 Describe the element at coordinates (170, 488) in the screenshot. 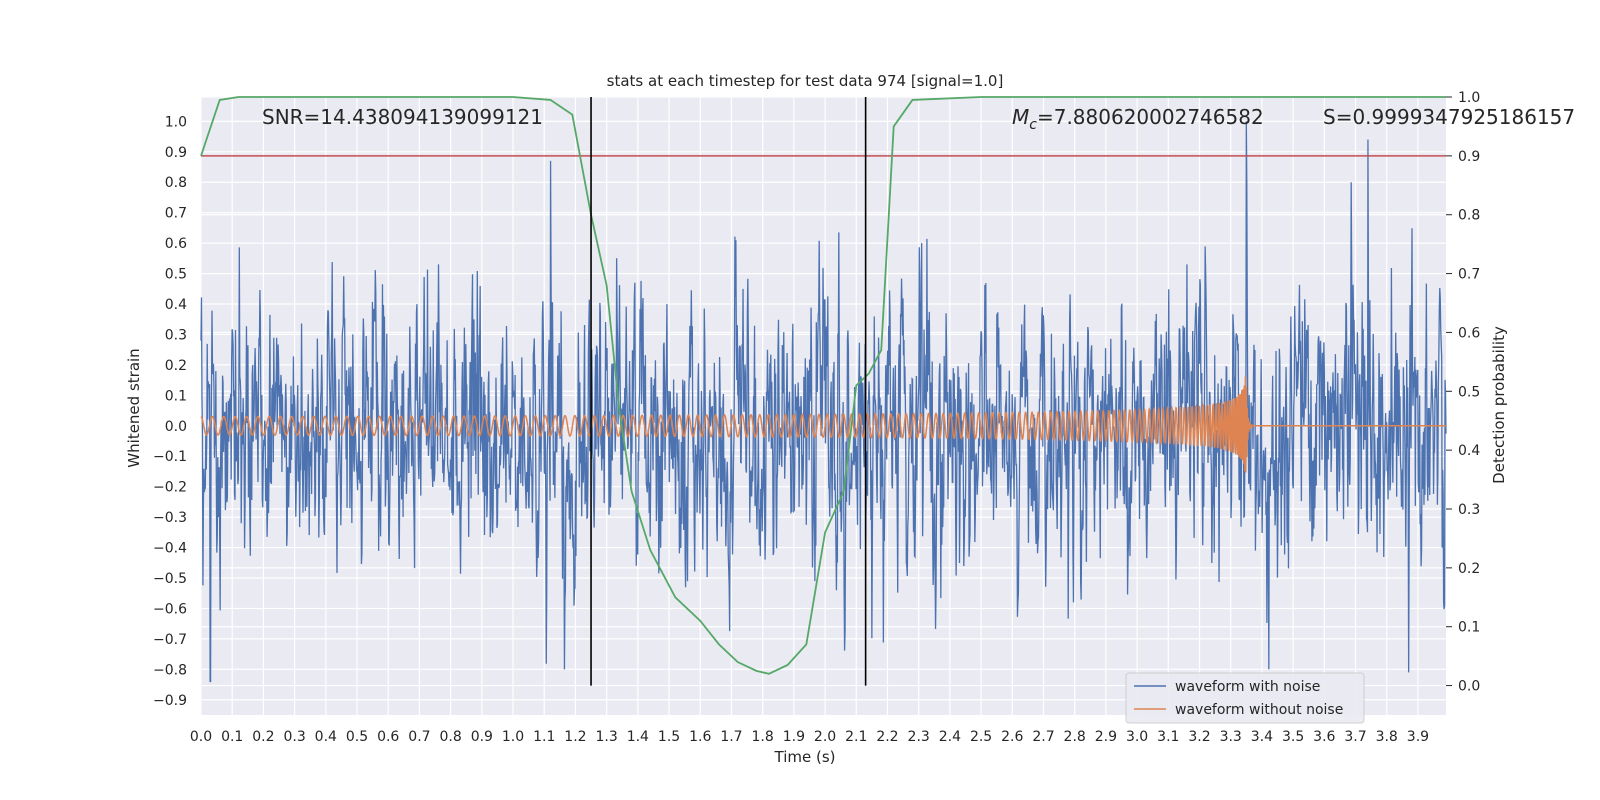

I see `y-tick-label: −0.2` at that location.